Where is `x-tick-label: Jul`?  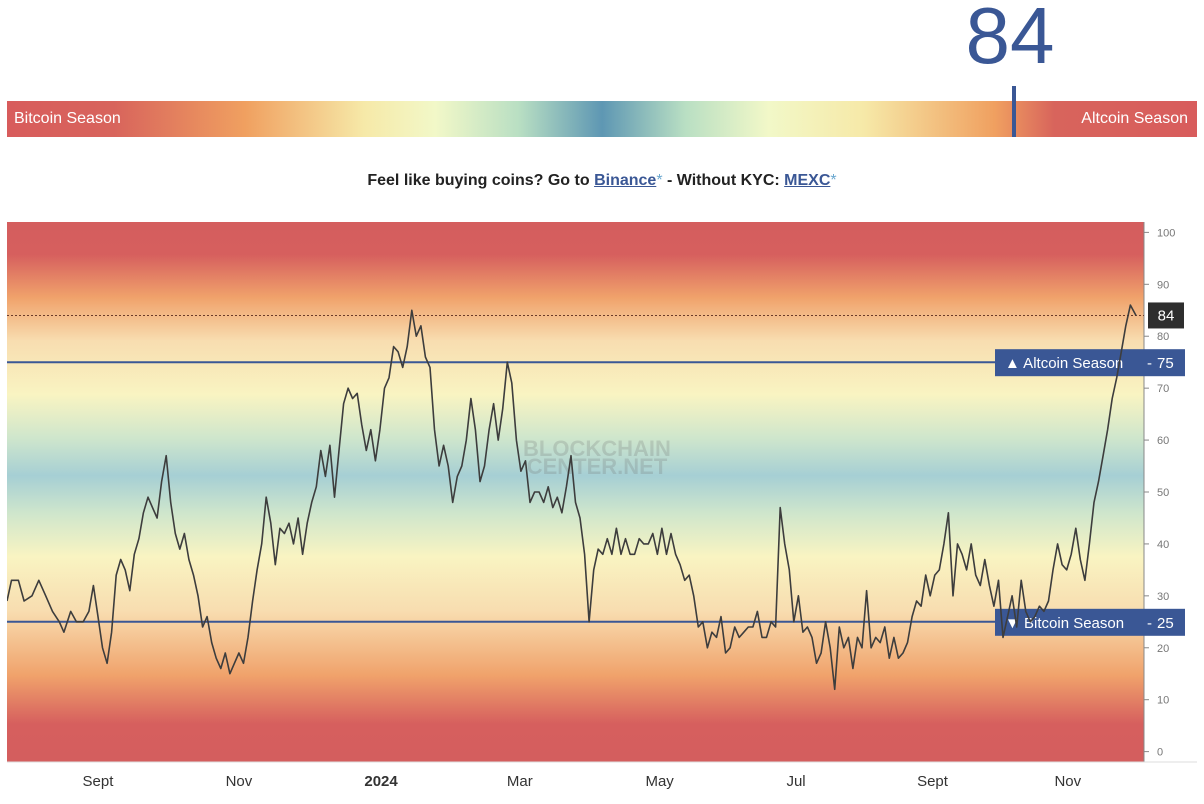
x-tick-label: Jul is located at coordinates (795, 781).